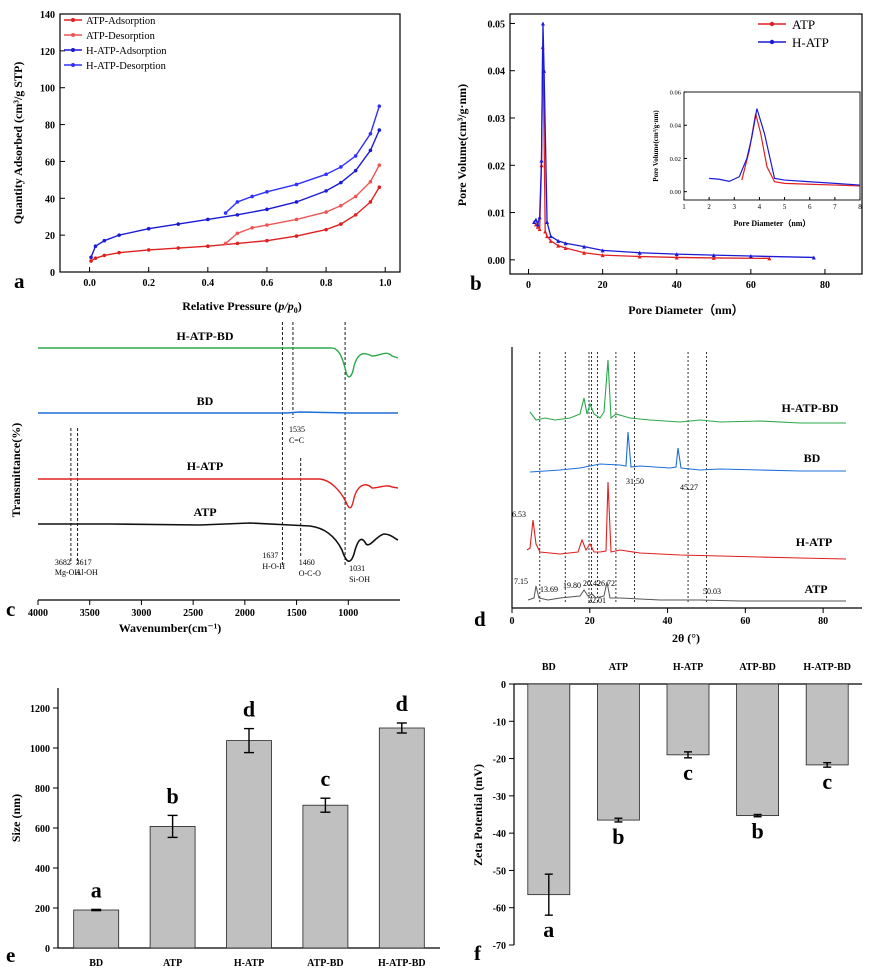  What do you see at coordinates (548, 929) in the screenshot?
I see `significance-letter: a` at bounding box center [548, 929].